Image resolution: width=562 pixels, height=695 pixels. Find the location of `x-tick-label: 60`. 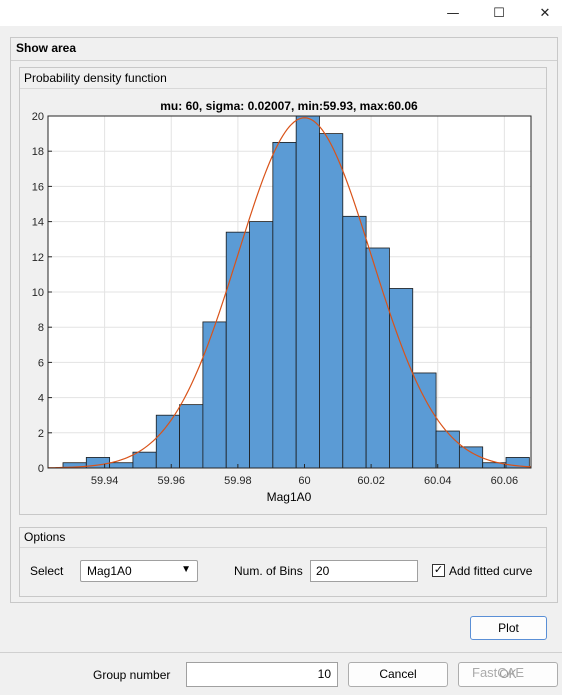

x-tick-label: 60 is located at coordinates (304, 481).